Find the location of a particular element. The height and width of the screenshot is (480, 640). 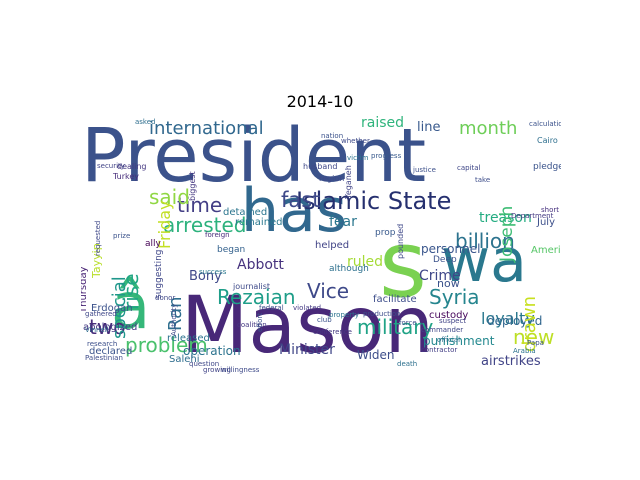

cloud-word: violated is located at coordinates (307, 308).